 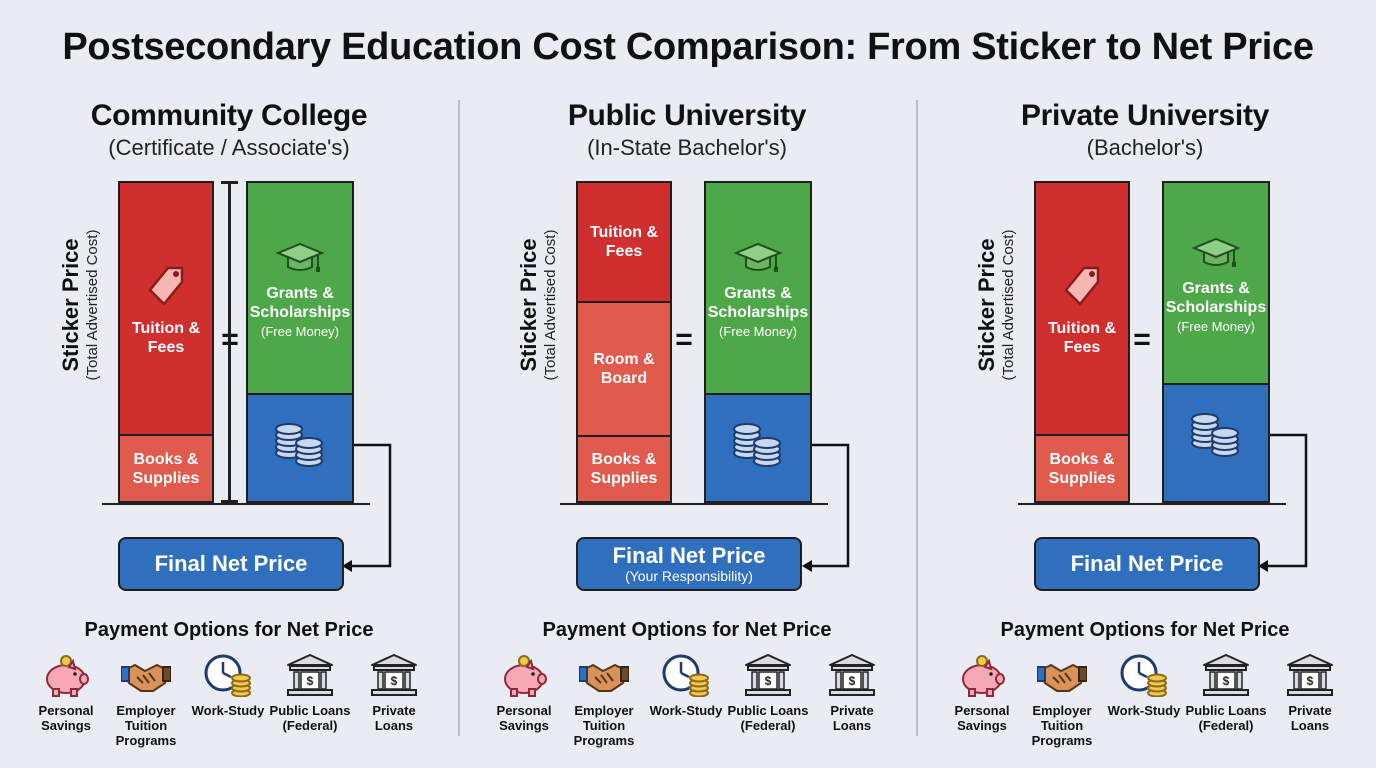 What do you see at coordinates (687, 115) in the screenshot?
I see `column-title: Public University` at bounding box center [687, 115].